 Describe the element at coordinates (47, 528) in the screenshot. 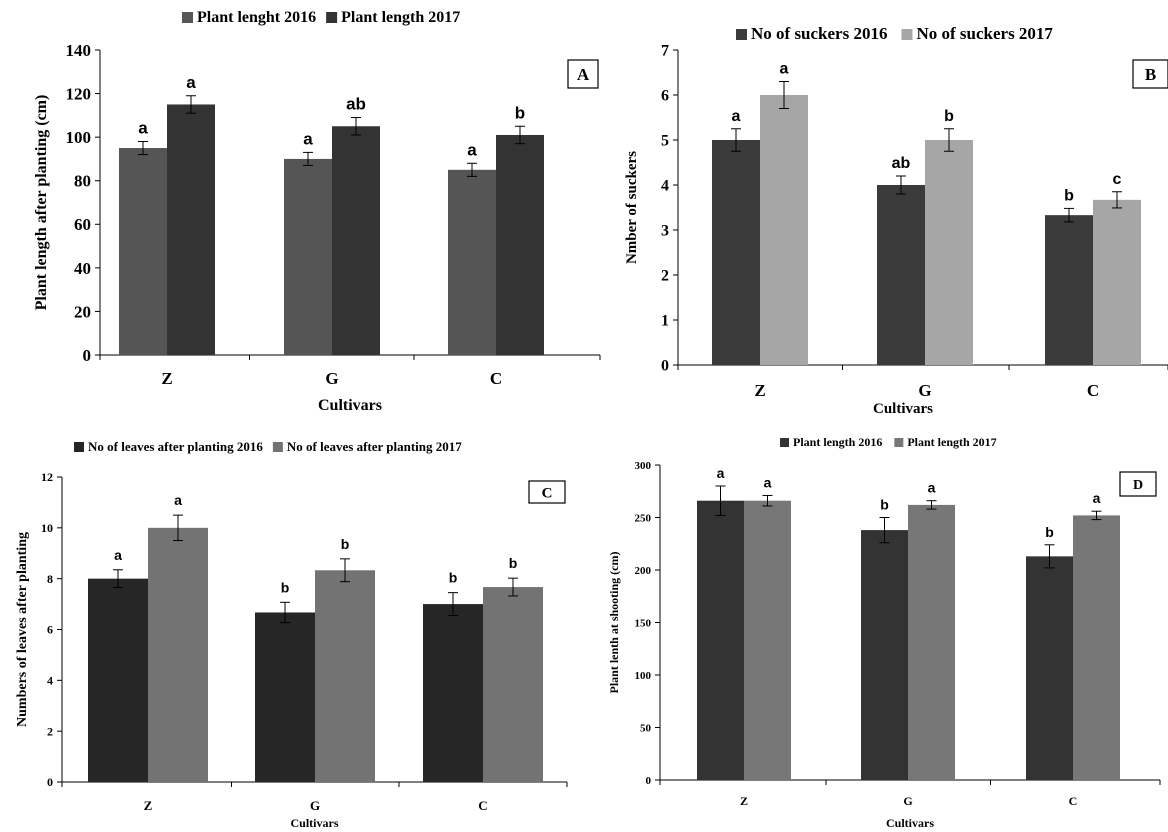

I see `y-tick-label: 10` at that location.